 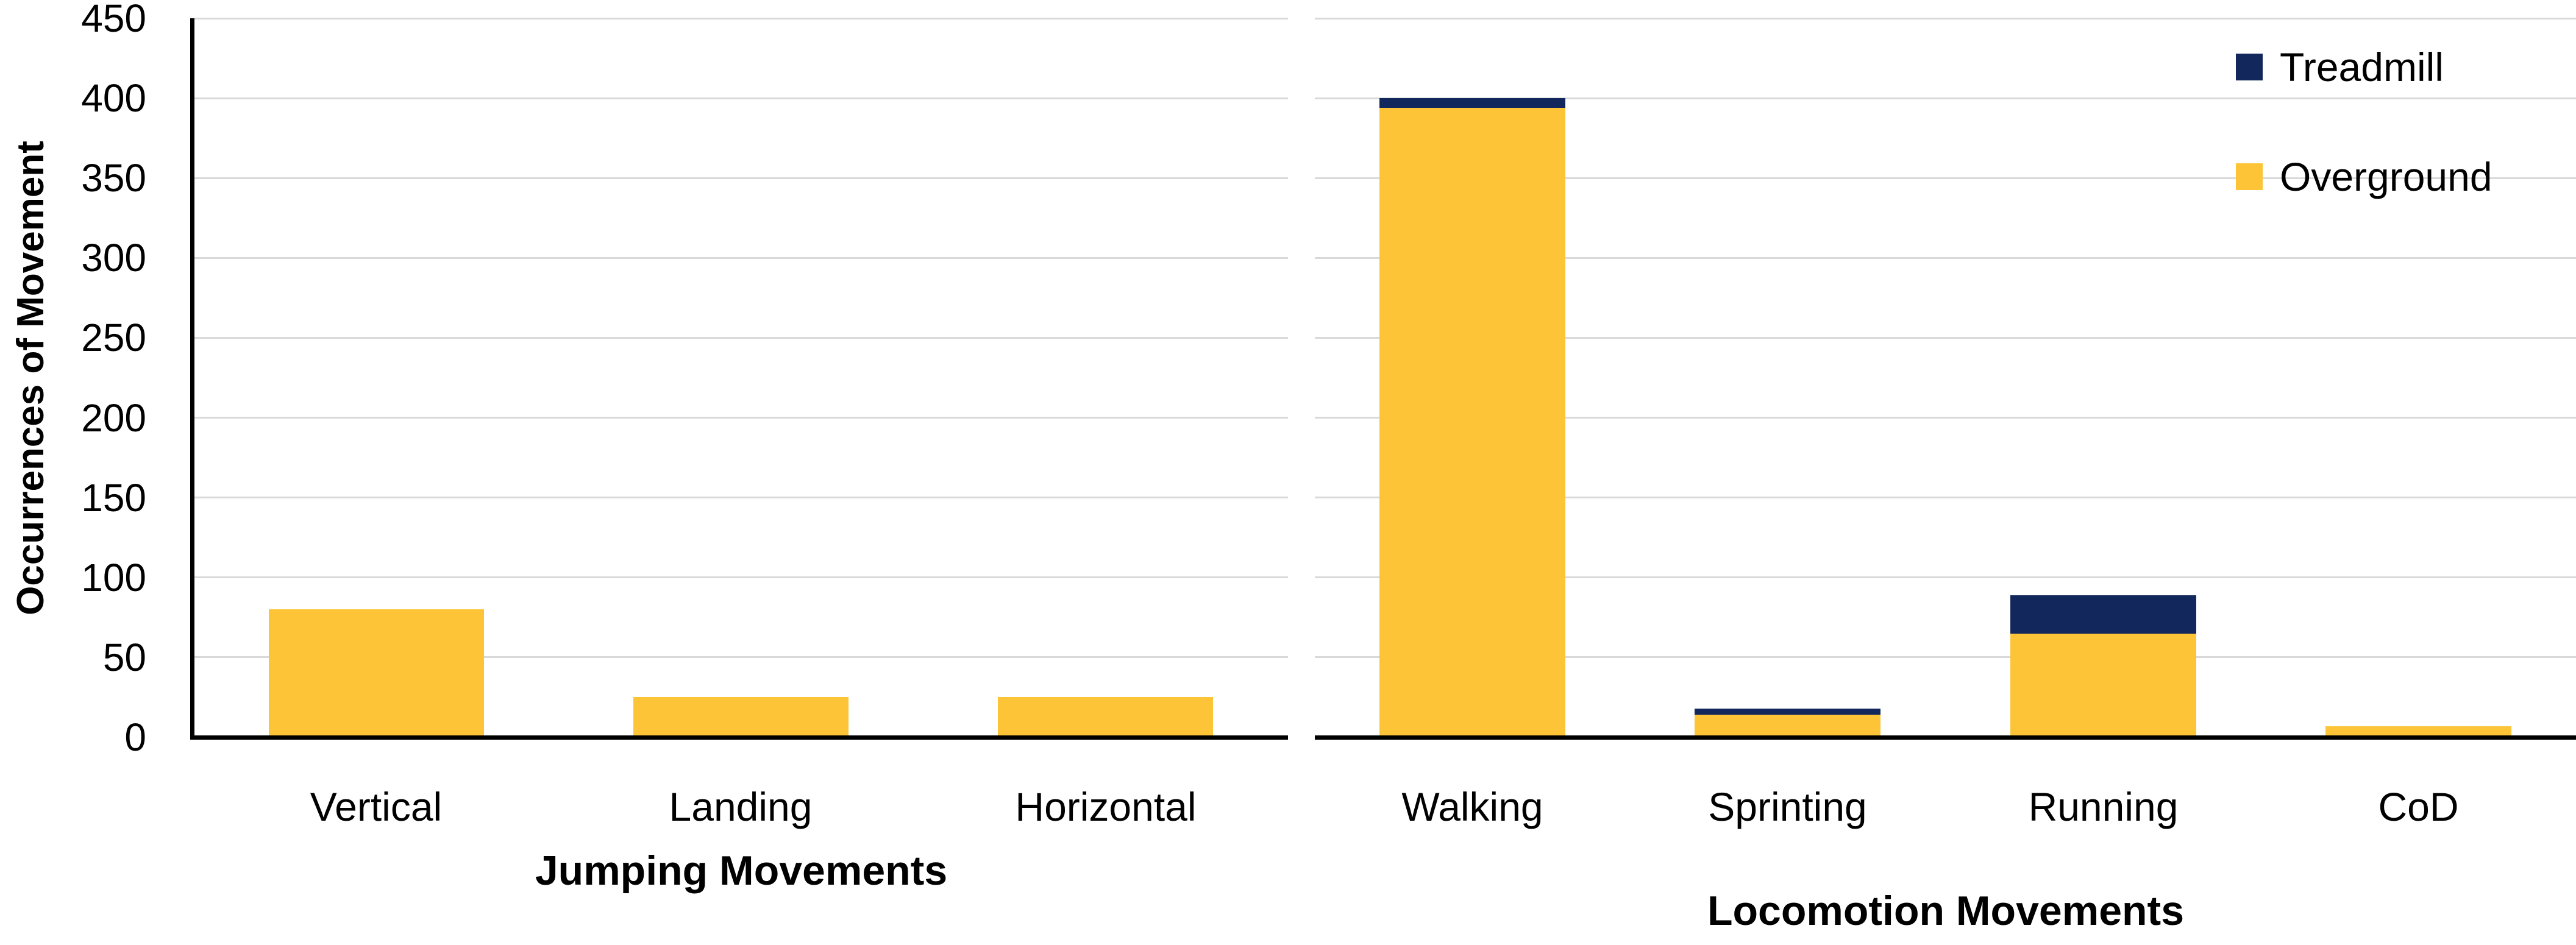 I want to click on y-tick-label-300: 300, so click(x=113, y=258).